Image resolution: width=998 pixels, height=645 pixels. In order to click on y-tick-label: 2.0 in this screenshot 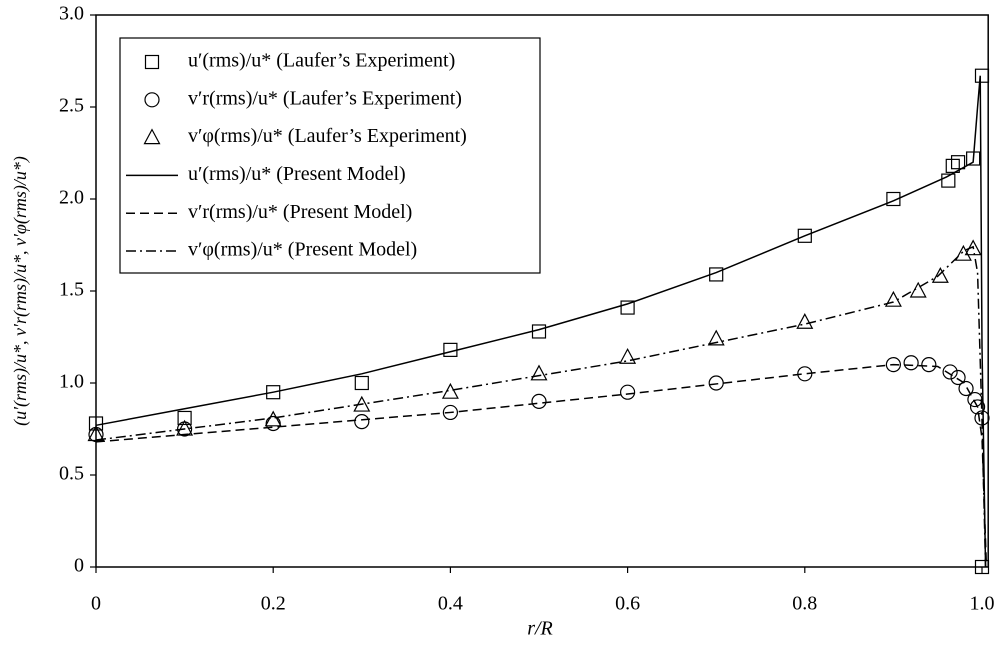, I will do `click(71, 198)`.